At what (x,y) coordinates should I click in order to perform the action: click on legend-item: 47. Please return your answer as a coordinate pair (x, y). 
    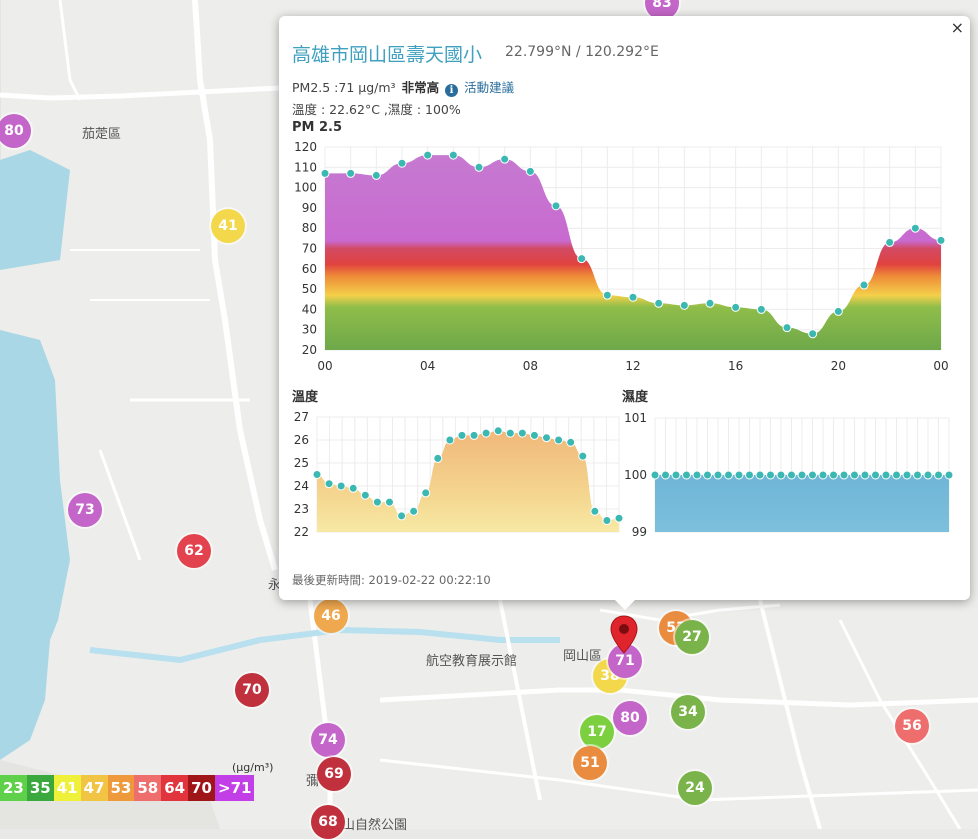
    Looking at the image, I should click on (94, 788).